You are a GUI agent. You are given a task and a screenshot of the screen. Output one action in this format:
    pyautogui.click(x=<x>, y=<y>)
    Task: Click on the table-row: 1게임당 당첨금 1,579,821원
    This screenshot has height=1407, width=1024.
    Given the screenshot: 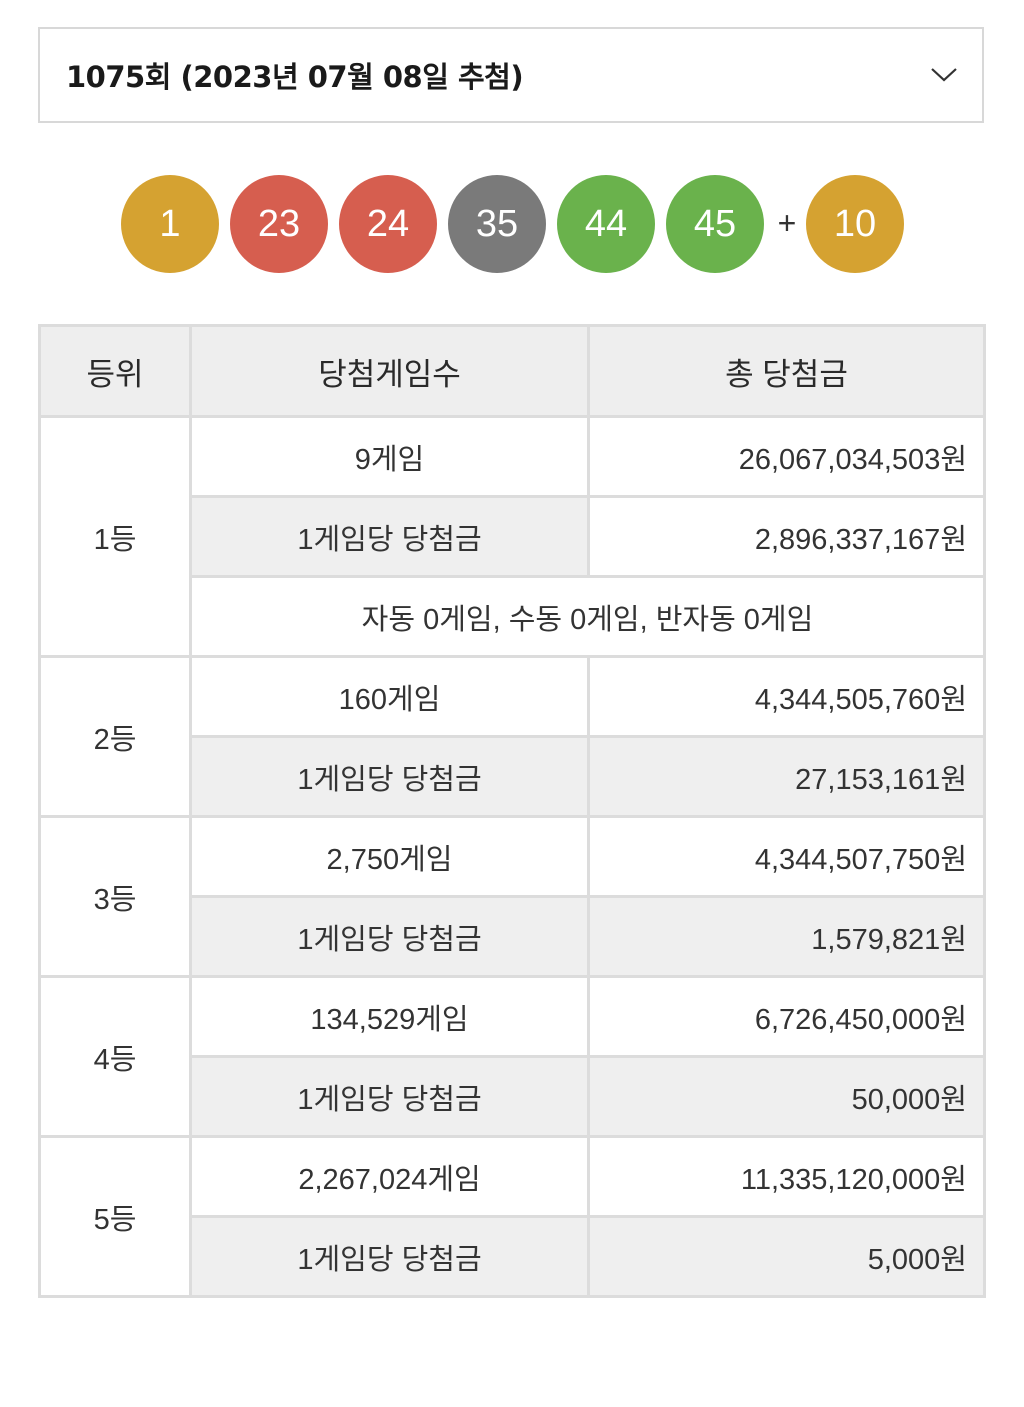 What is the action you would take?
    pyautogui.click(x=513, y=936)
    